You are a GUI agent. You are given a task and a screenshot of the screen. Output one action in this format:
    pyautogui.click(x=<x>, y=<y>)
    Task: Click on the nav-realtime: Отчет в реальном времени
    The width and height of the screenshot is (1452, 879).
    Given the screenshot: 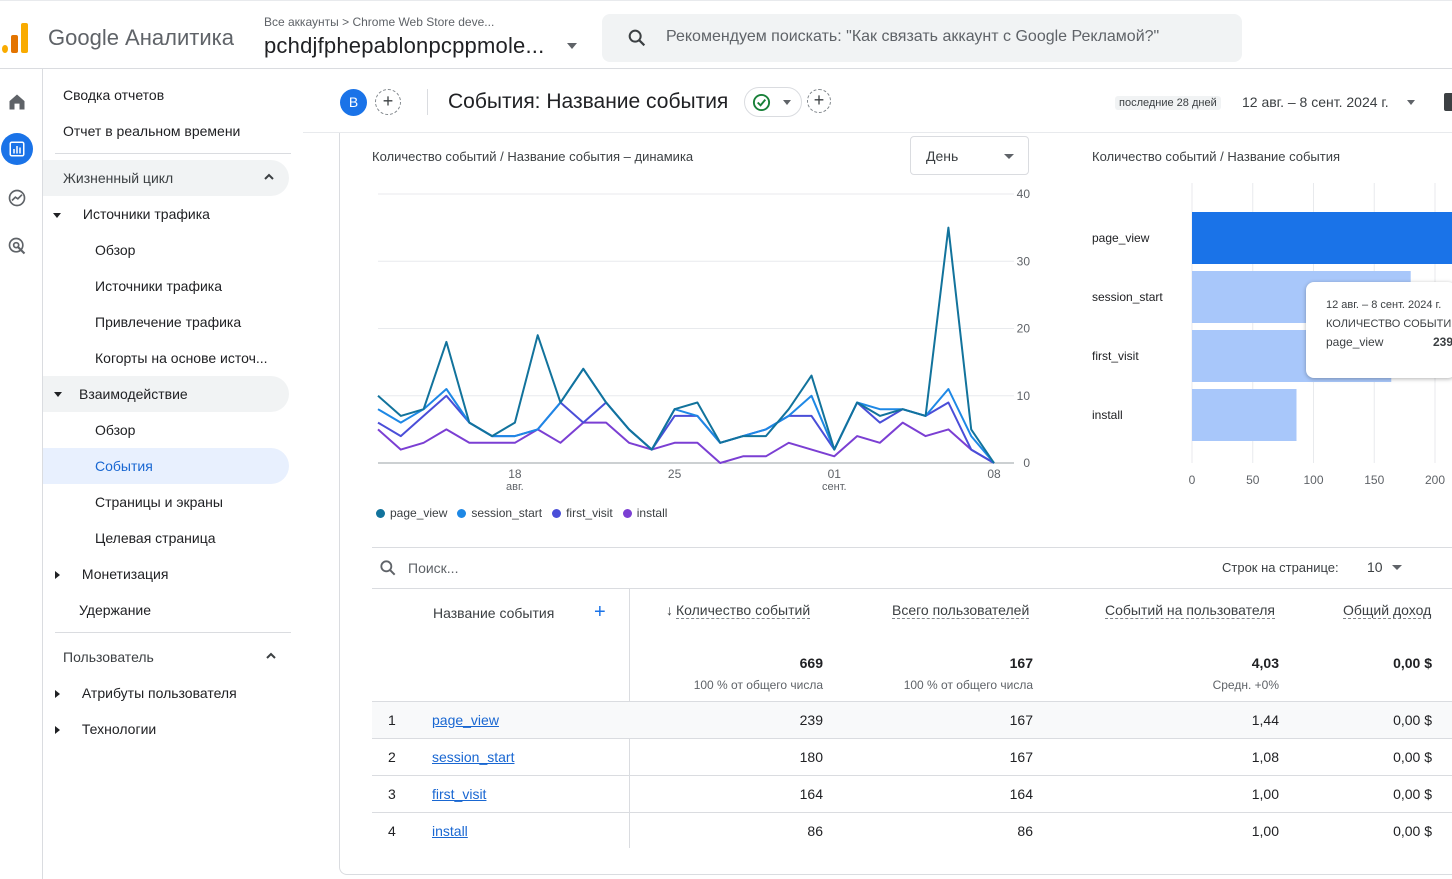 What is the action you would take?
    pyautogui.click(x=152, y=131)
    